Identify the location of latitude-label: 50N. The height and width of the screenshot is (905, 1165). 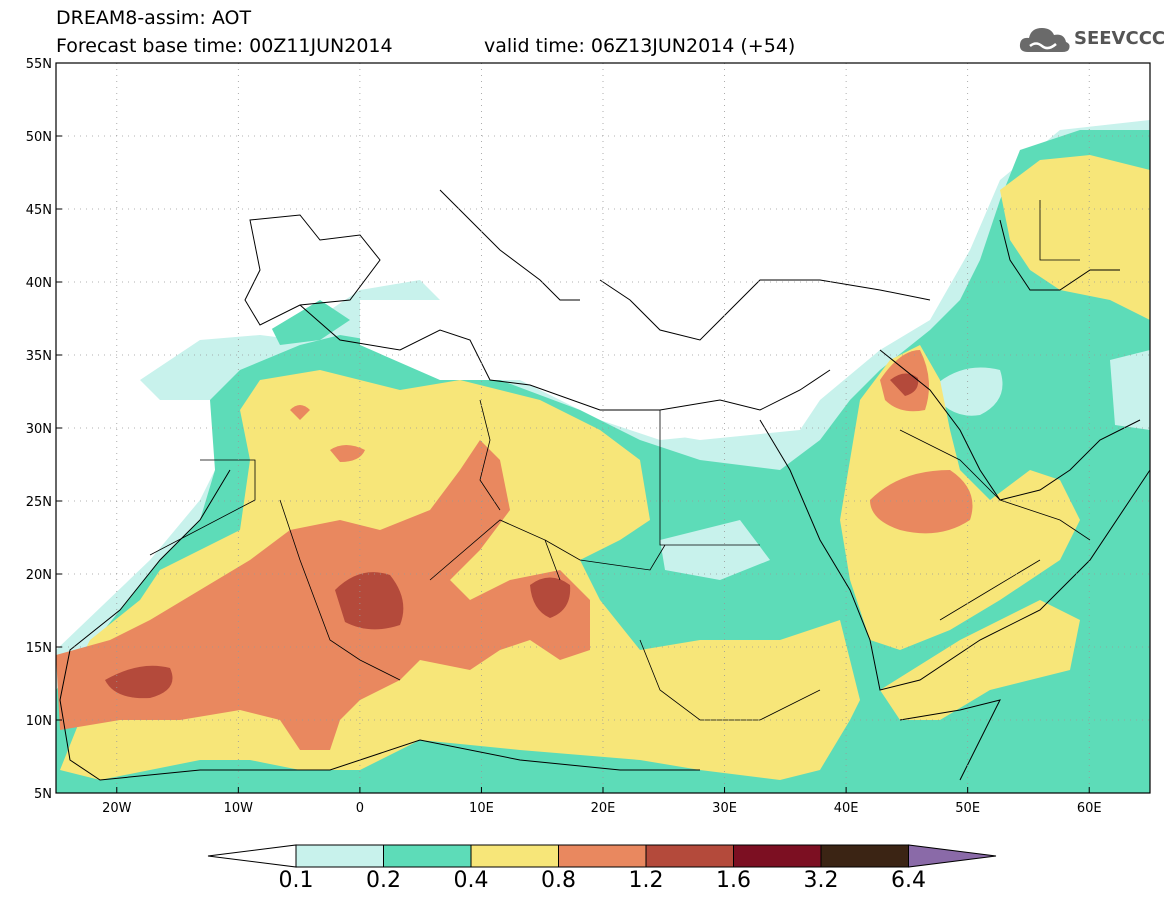
(39, 137).